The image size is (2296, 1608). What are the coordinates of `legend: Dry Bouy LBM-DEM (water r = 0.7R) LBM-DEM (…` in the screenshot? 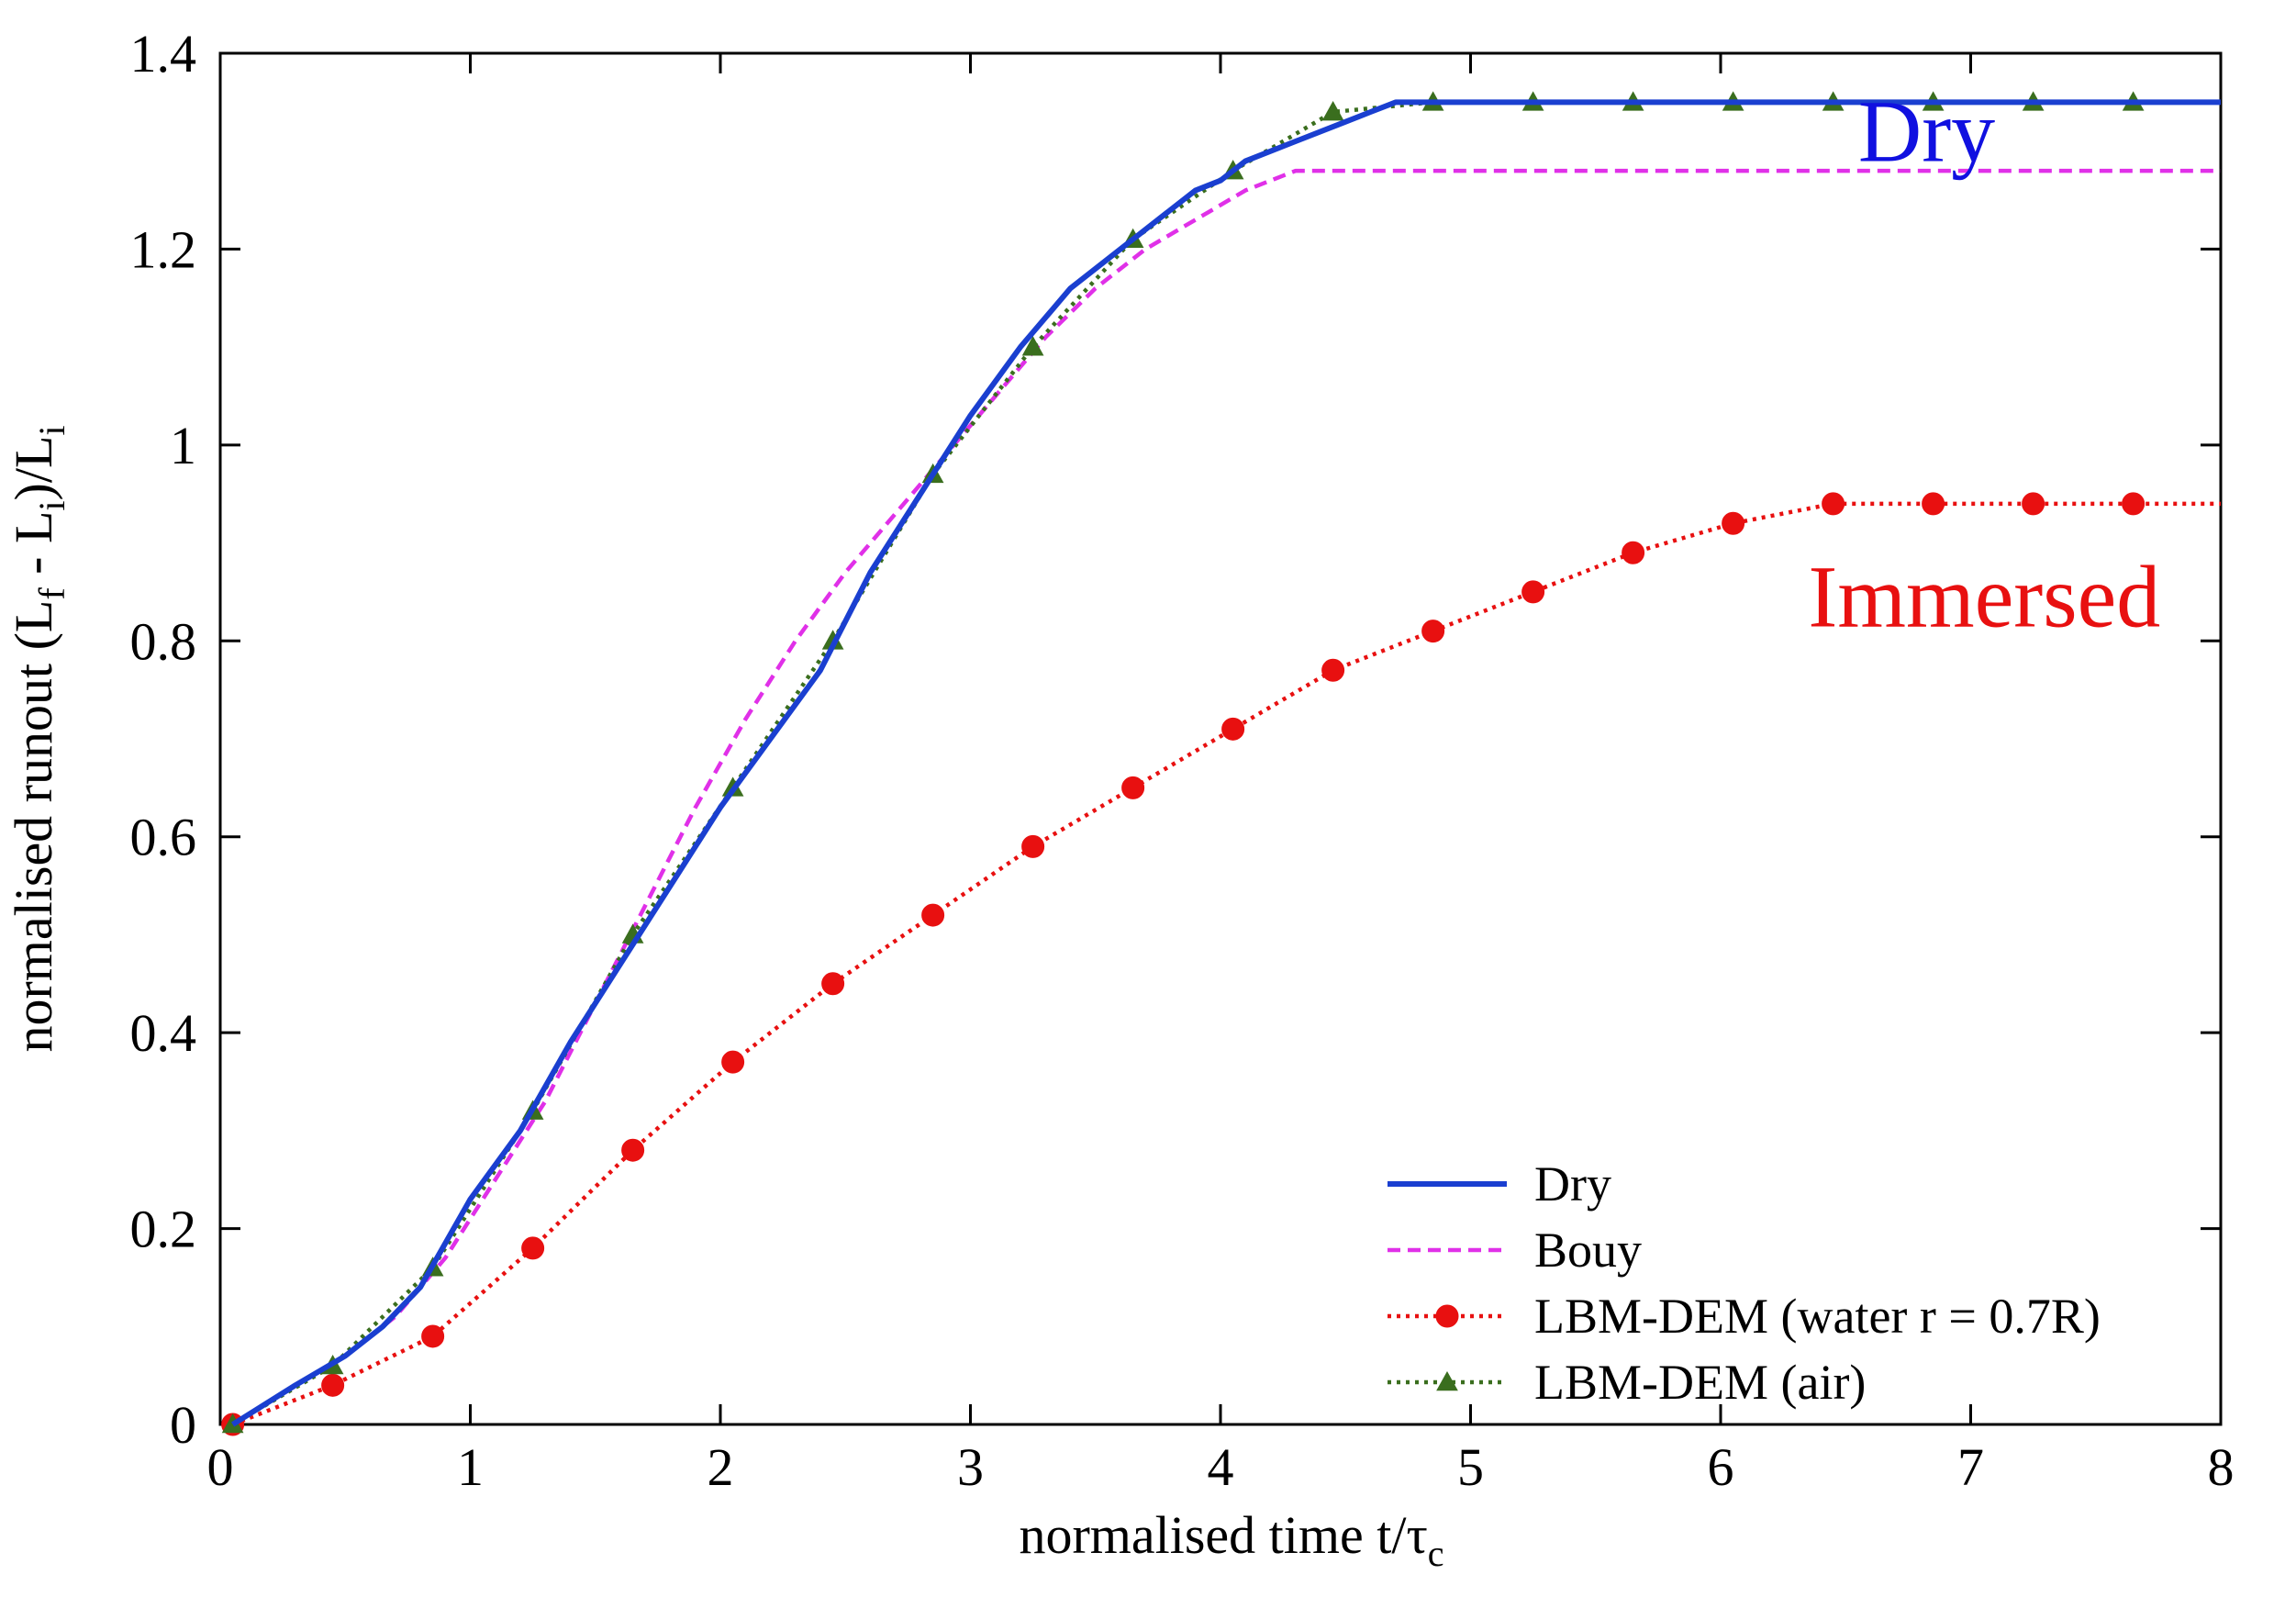 It's located at (1744, 1283).